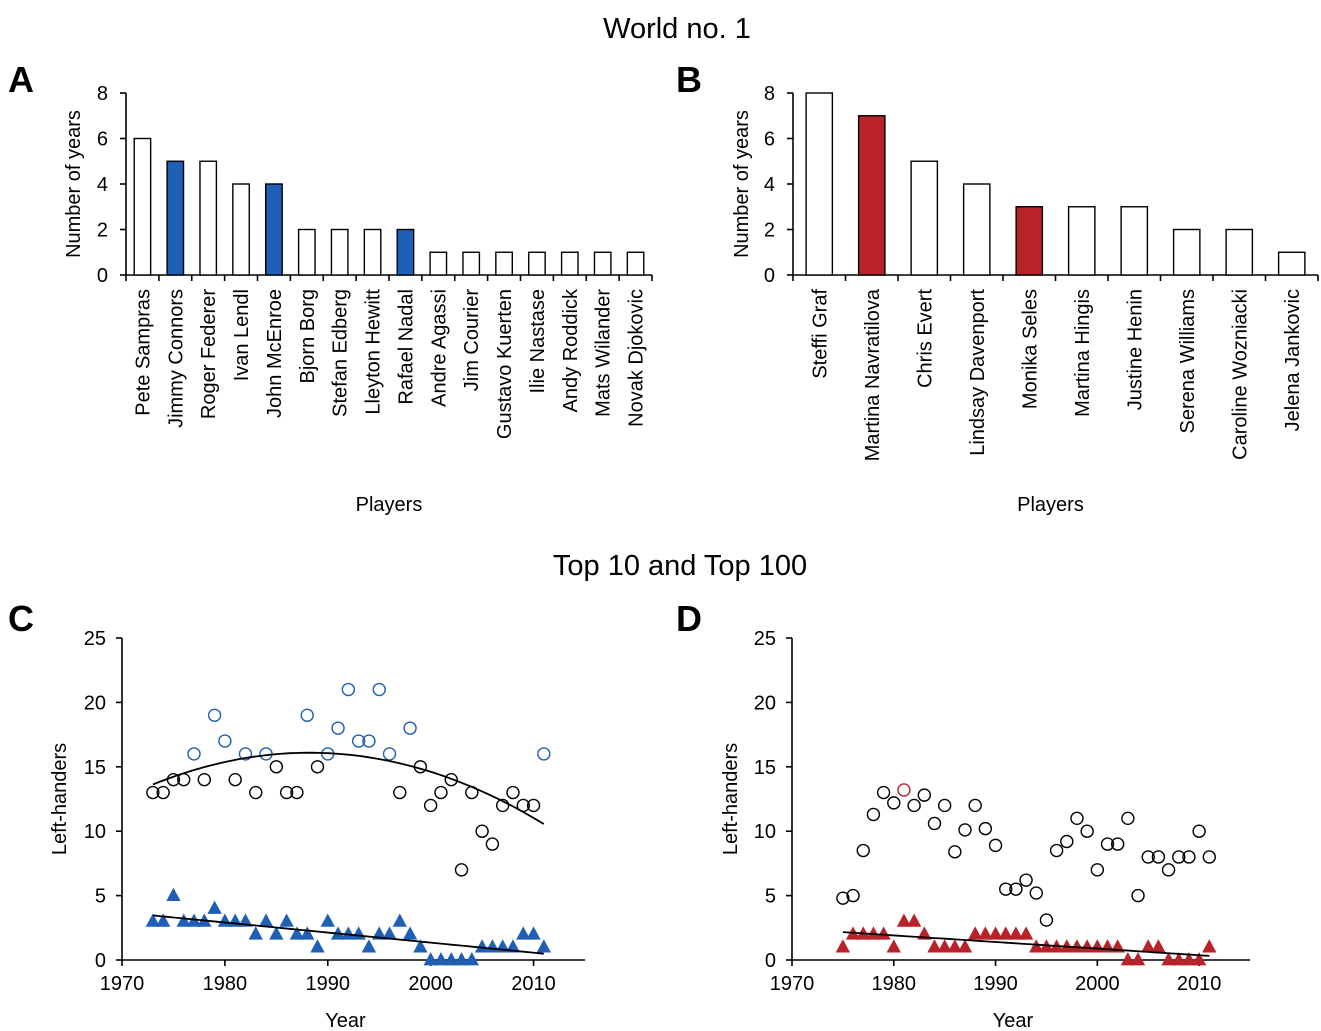 The height and width of the screenshot is (1031, 1321). What do you see at coordinates (765, 639) in the screenshot?
I see `y-tick-label: 25` at bounding box center [765, 639].